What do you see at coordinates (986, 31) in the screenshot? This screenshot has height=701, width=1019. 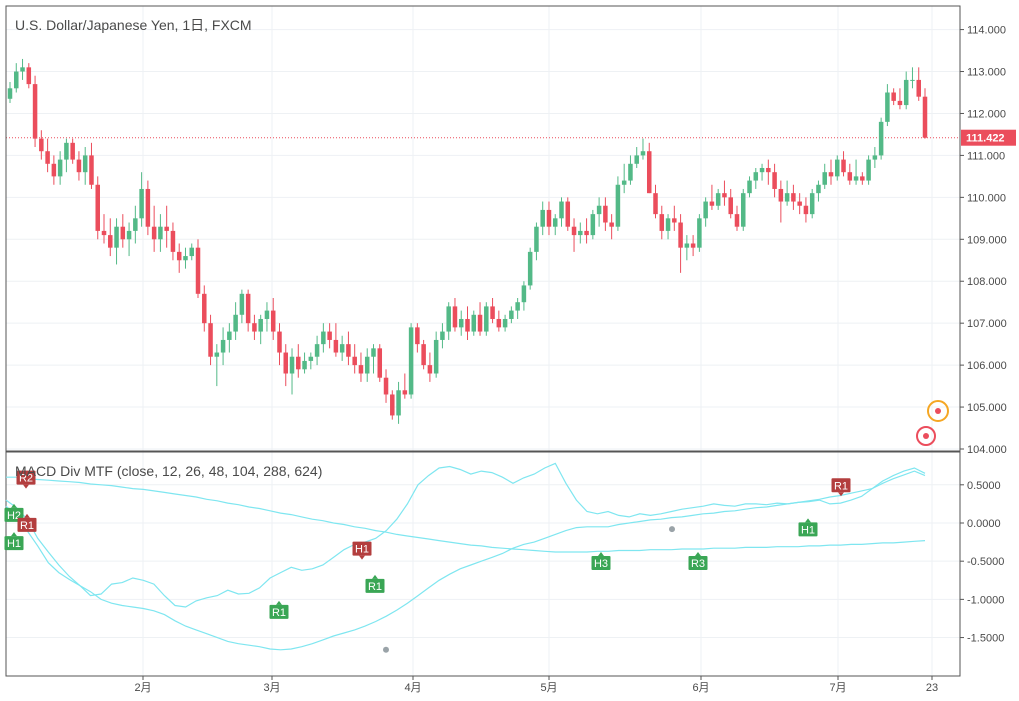 I see `y-tick-label: 114.000` at bounding box center [986, 31].